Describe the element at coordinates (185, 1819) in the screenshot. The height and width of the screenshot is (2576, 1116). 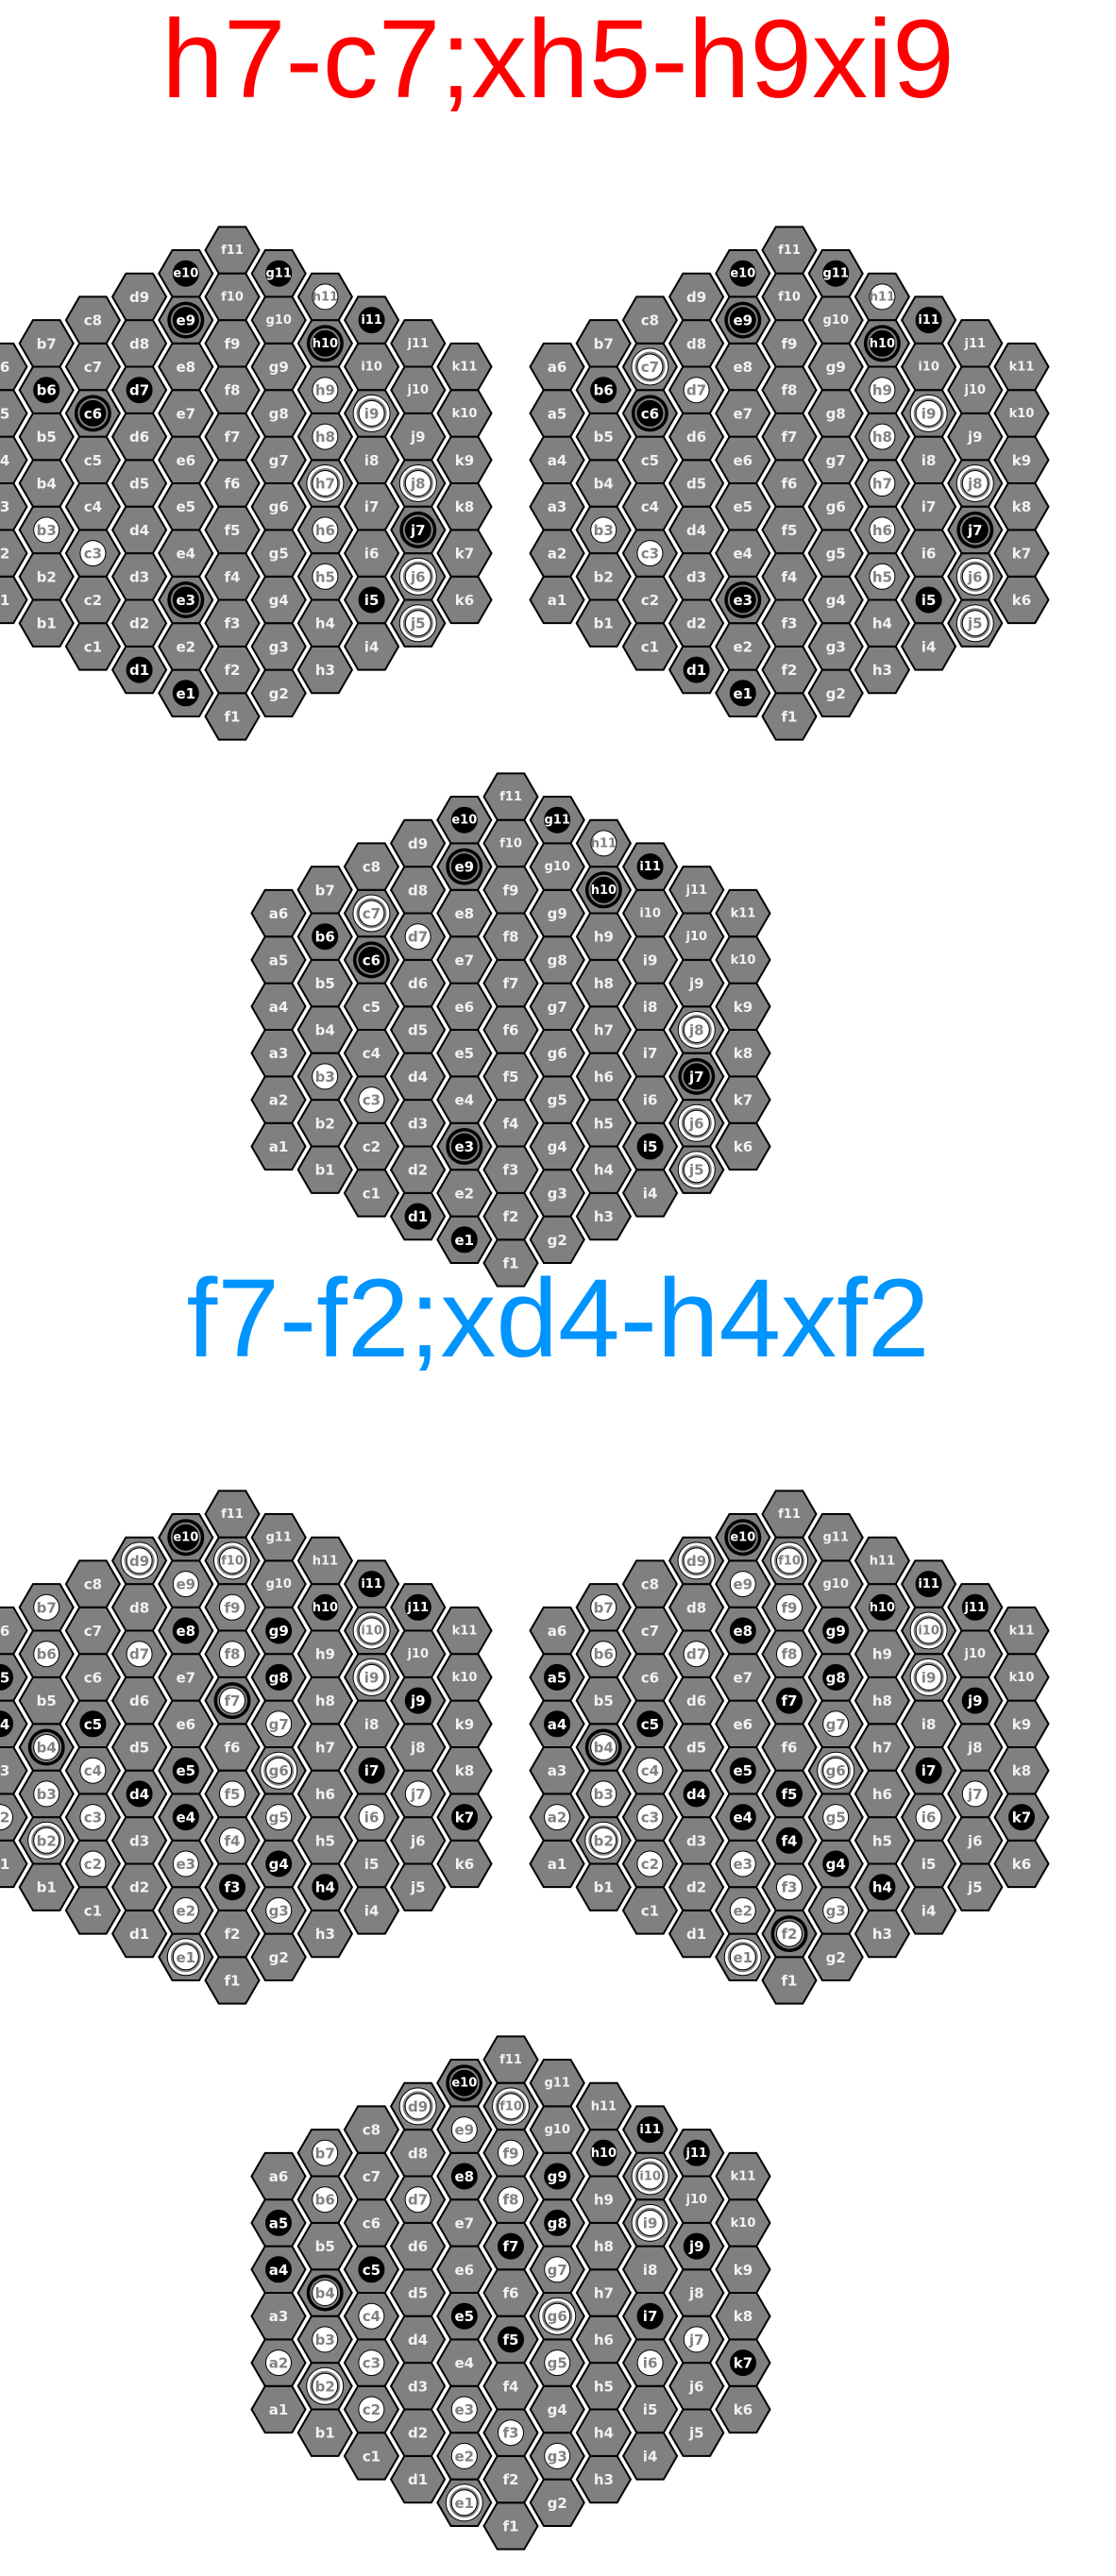
I see `cell-label: e4` at that location.